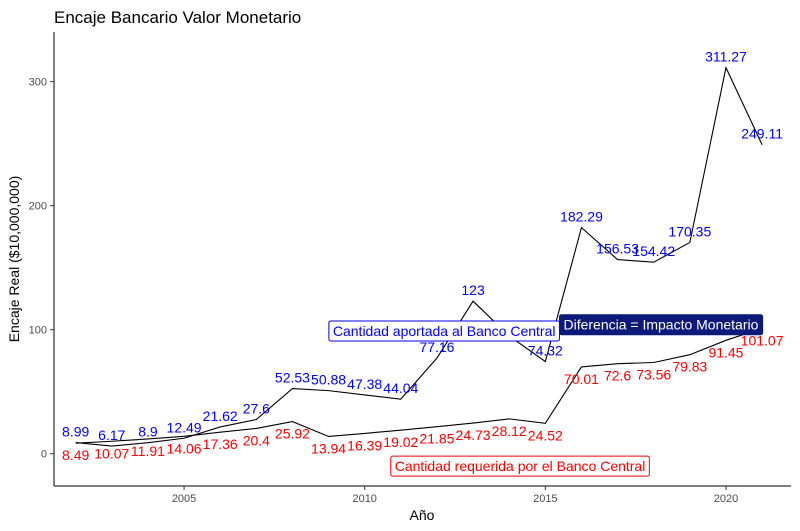  What do you see at coordinates (545, 499) in the screenshot?
I see `x-tick-label: 2015` at bounding box center [545, 499].